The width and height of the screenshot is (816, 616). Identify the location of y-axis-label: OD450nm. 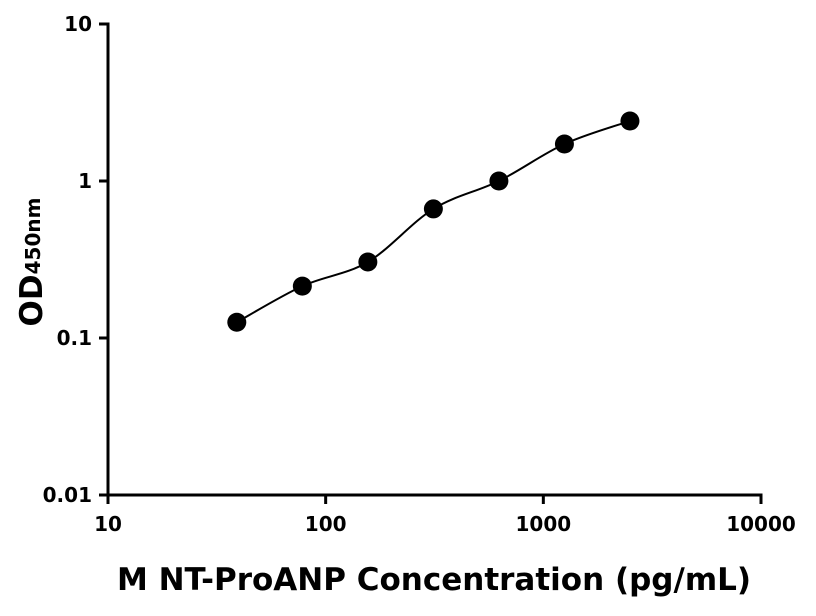
(32, 262).